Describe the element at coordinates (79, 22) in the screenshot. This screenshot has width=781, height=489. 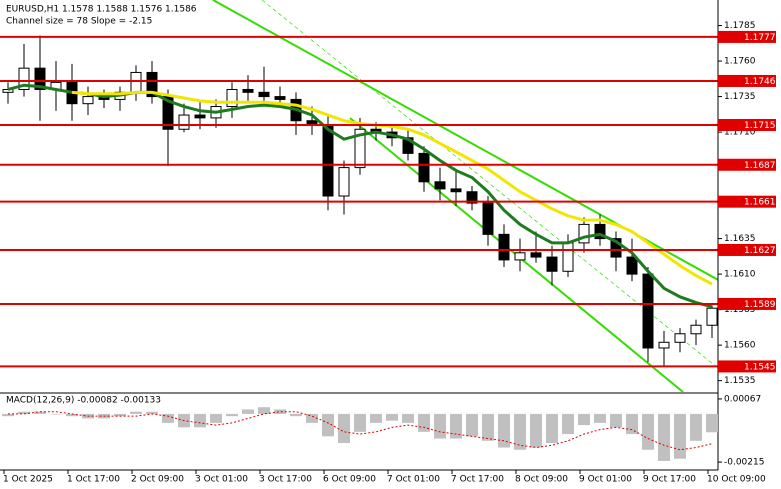
I see `chart-subtitle: Channel size = 78 Slope = -2.15` at that location.